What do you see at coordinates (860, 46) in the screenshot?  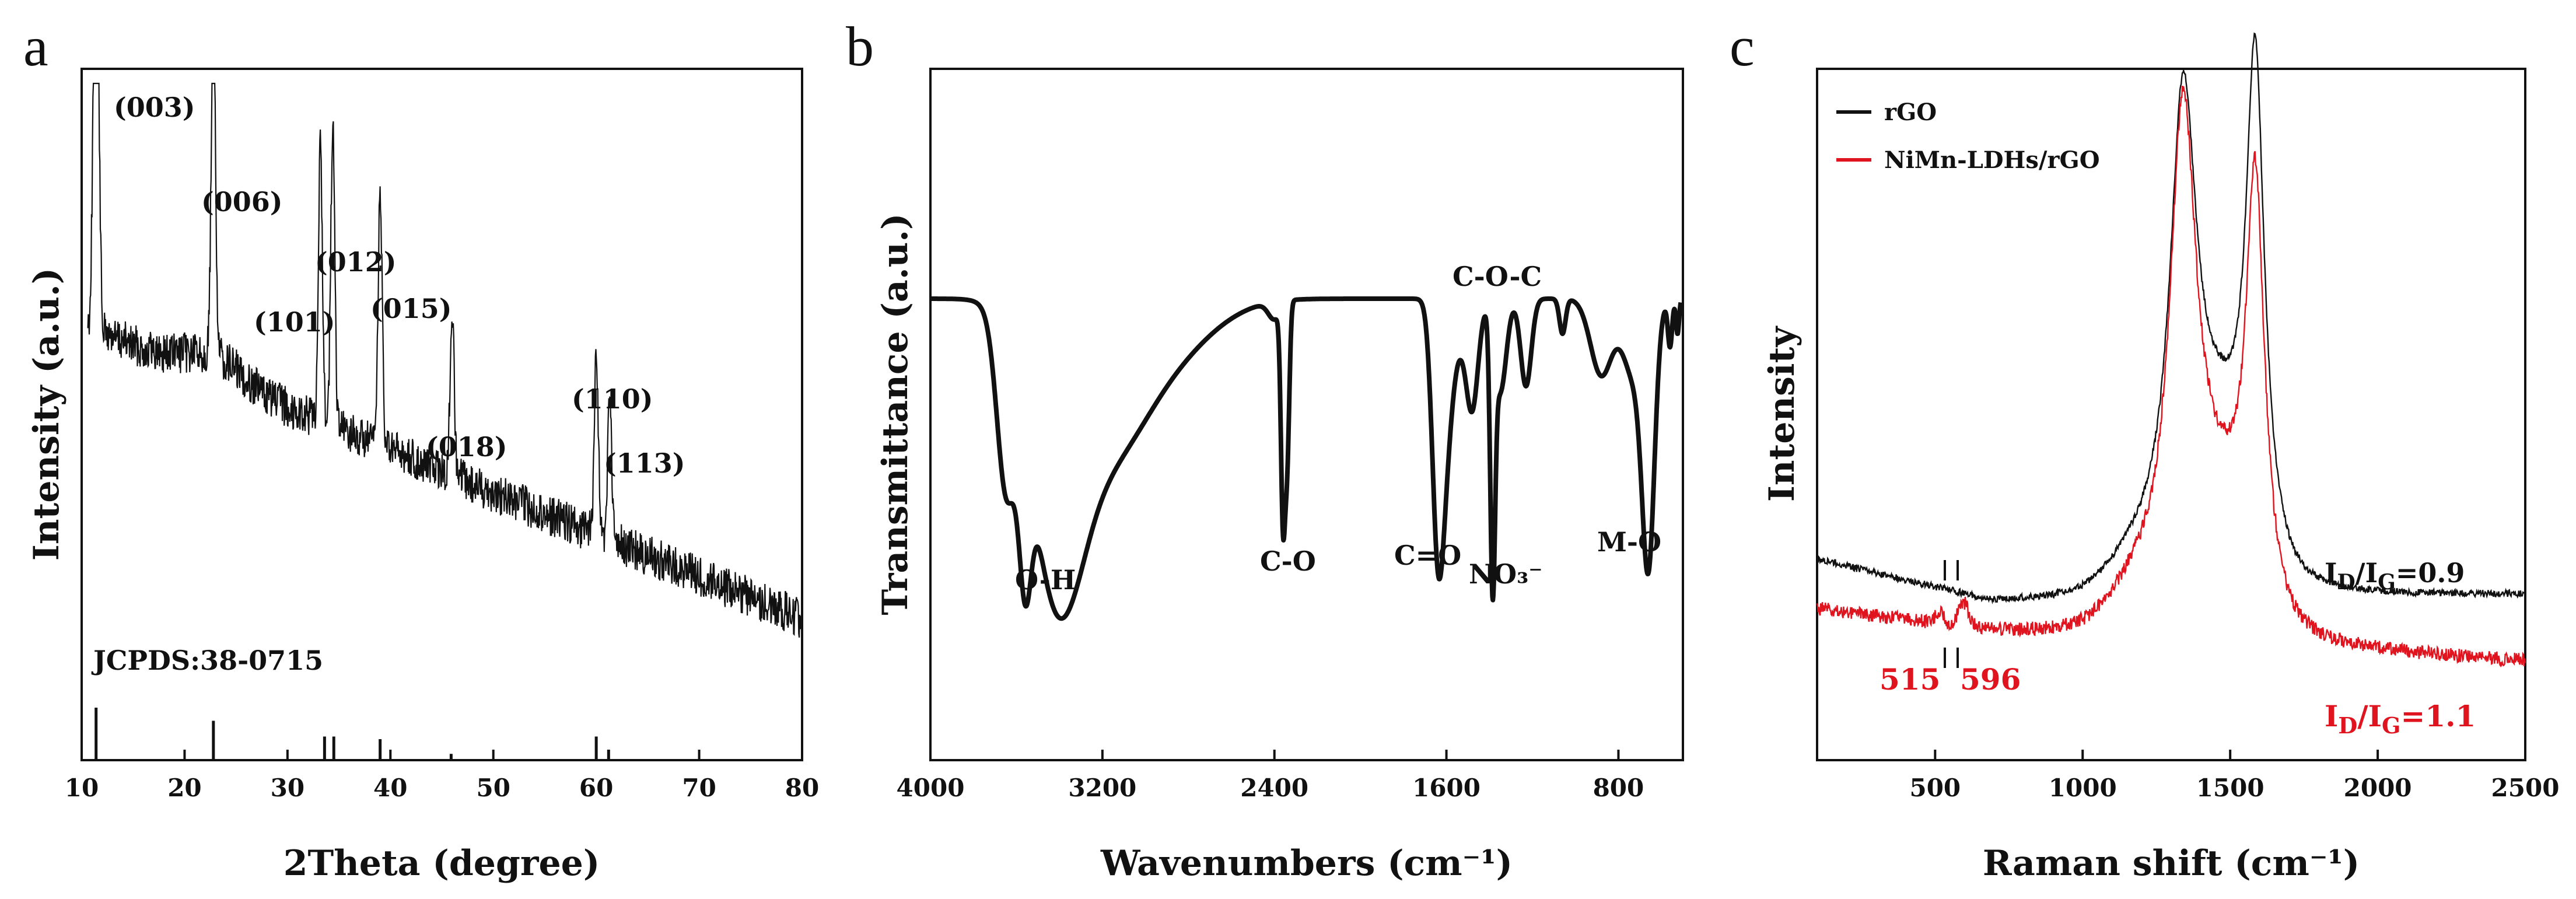 I see `panel-letter-b: b` at bounding box center [860, 46].